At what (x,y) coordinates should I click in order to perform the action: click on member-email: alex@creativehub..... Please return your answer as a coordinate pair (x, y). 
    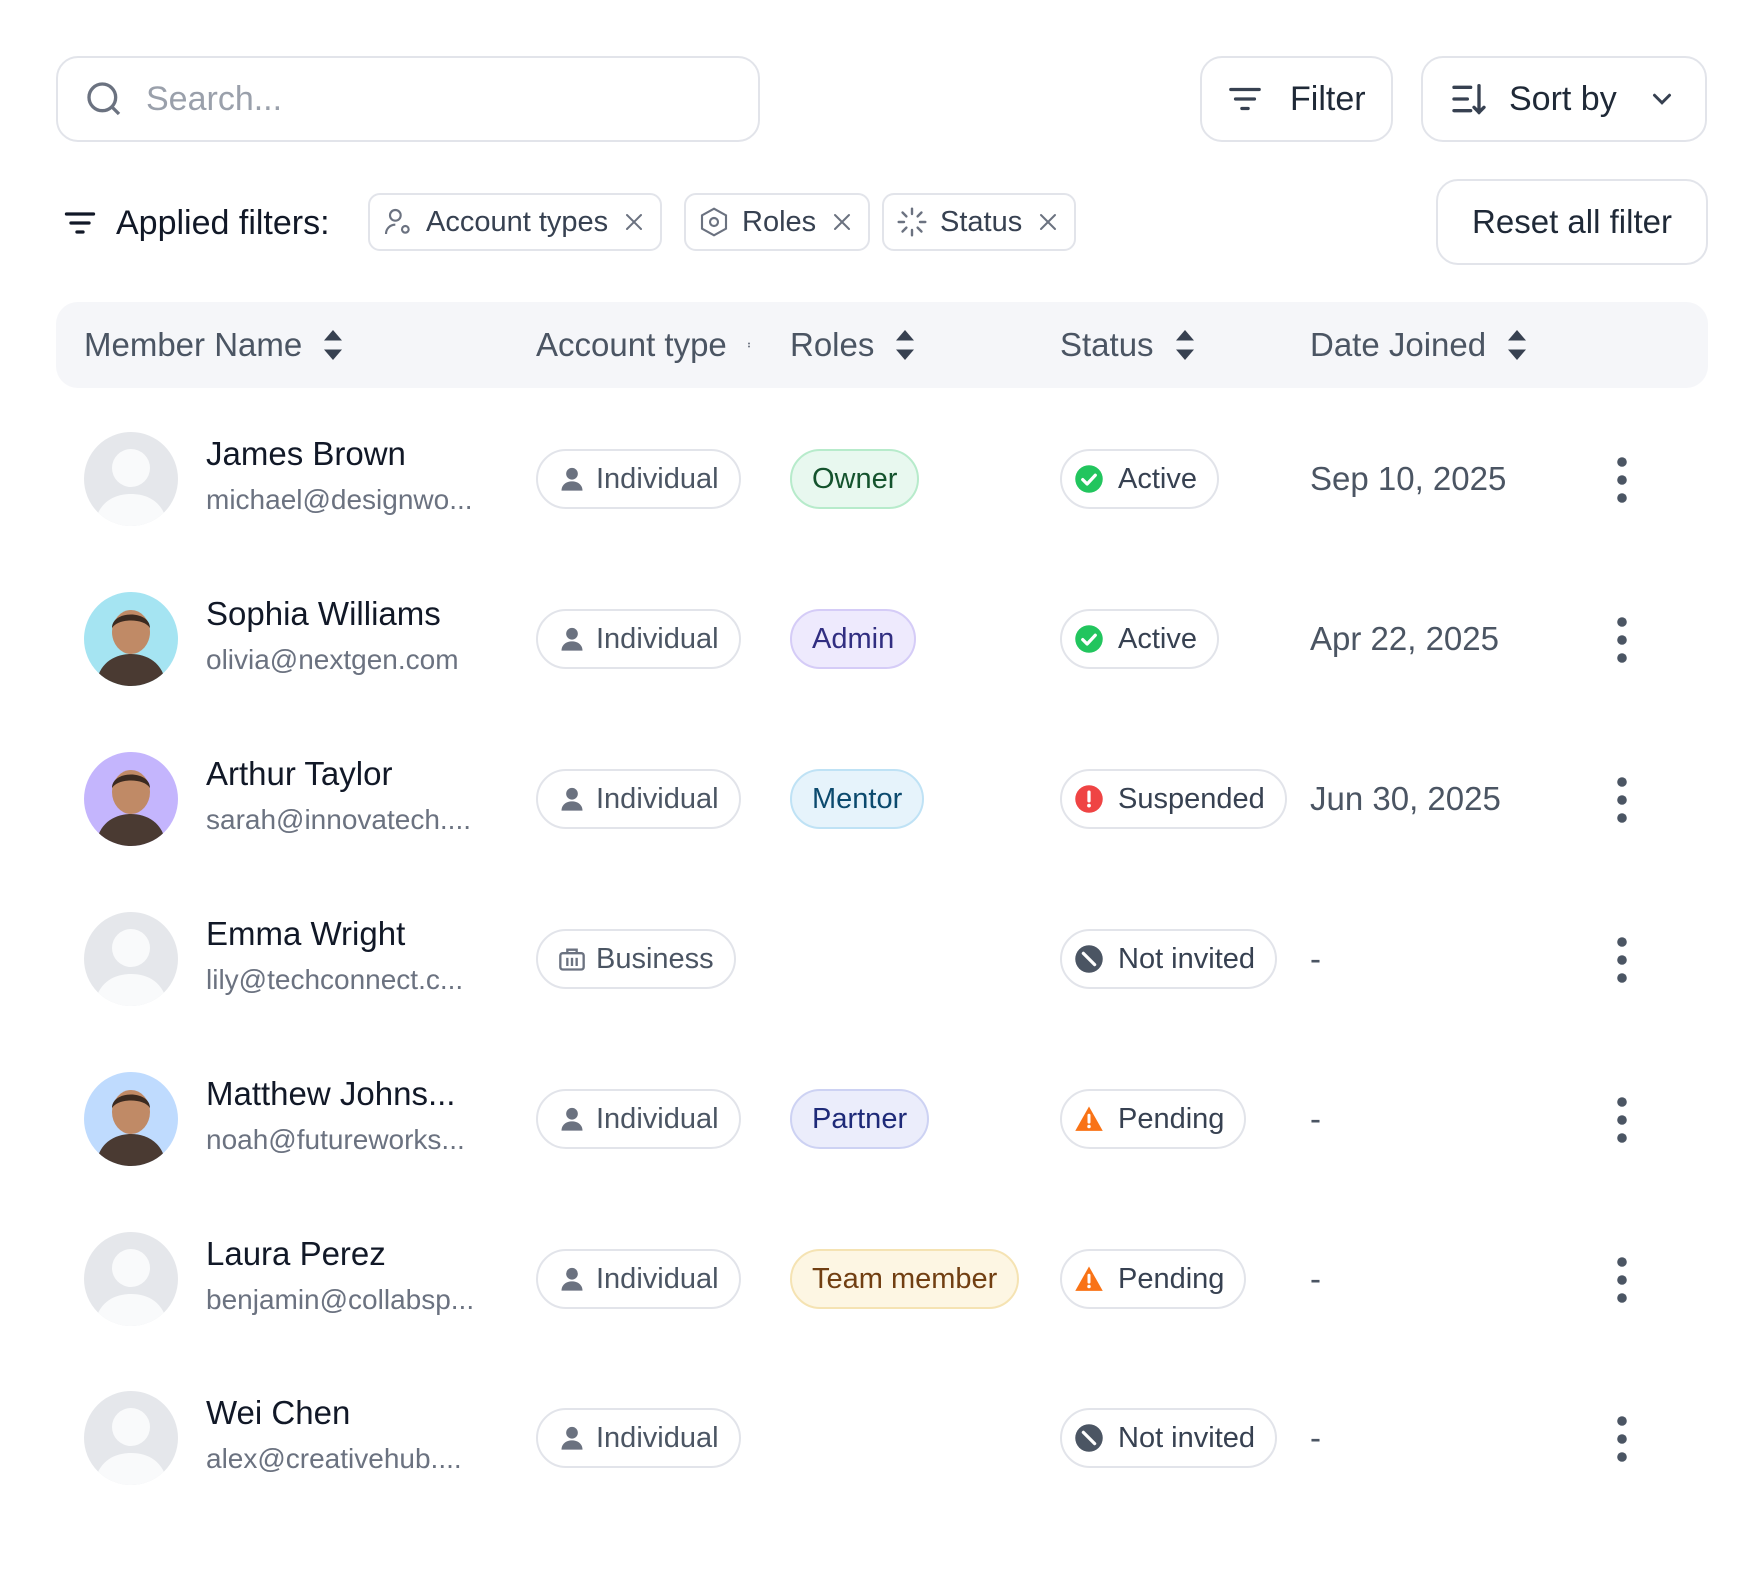
    Looking at the image, I should click on (334, 1458).